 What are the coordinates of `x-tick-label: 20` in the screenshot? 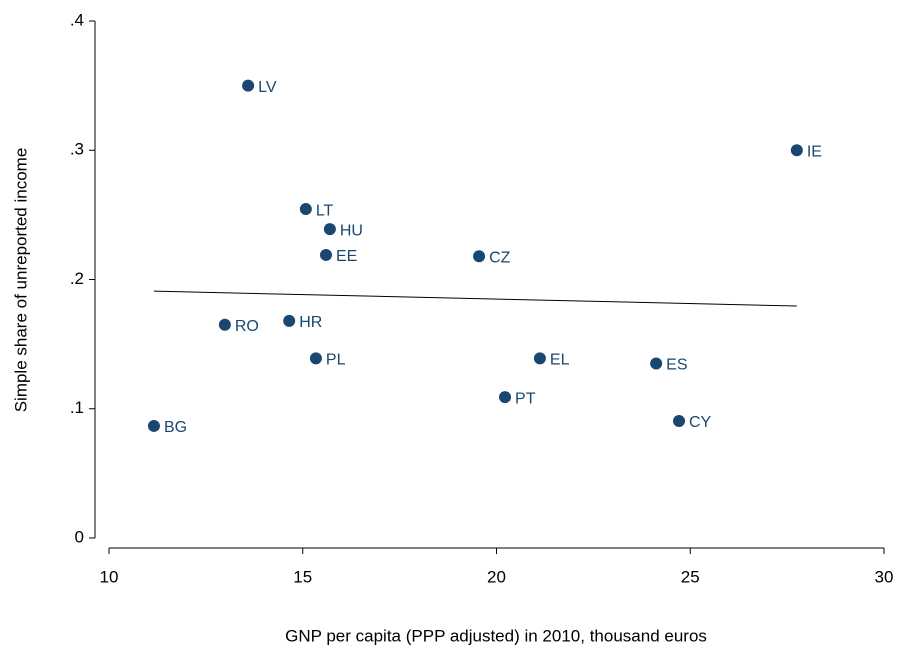 It's located at (496, 576).